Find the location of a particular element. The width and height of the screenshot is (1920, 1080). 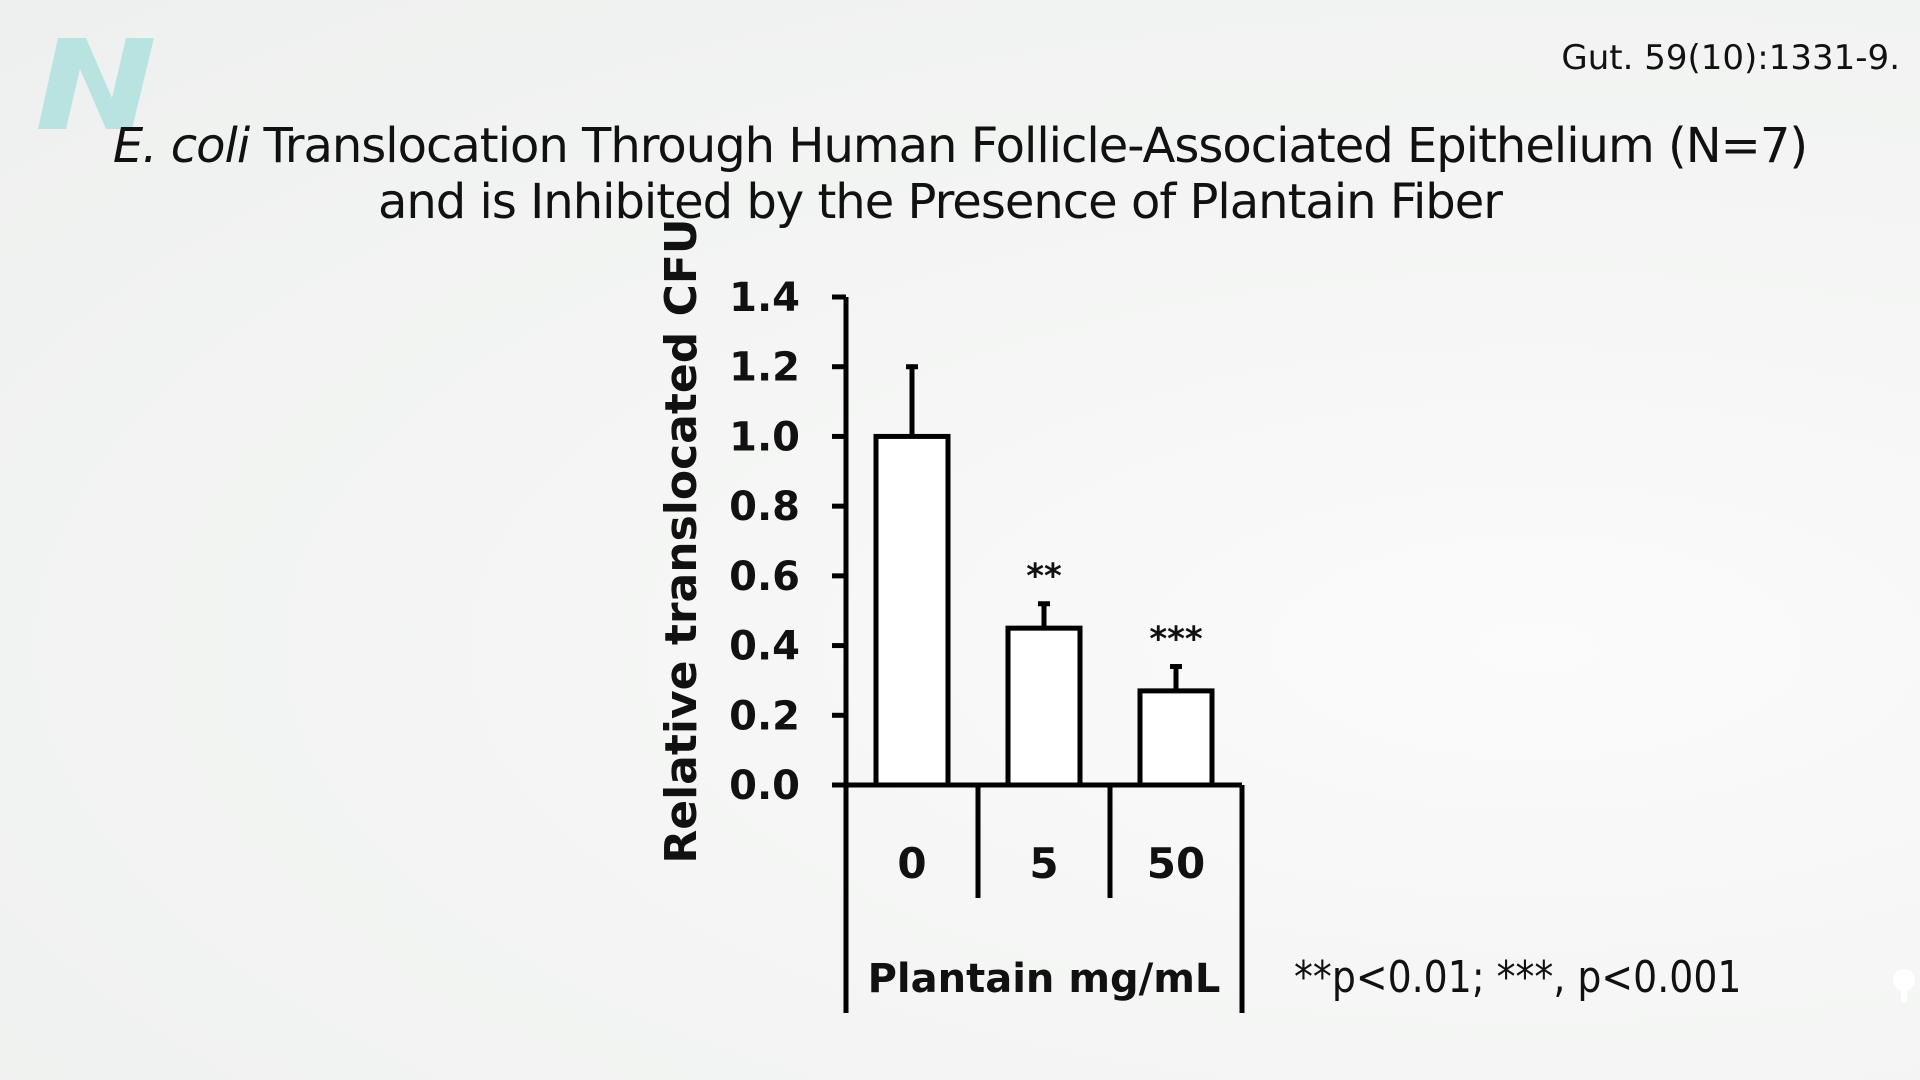

y-tick-label: 0.0 is located at coordinates (764, 786).